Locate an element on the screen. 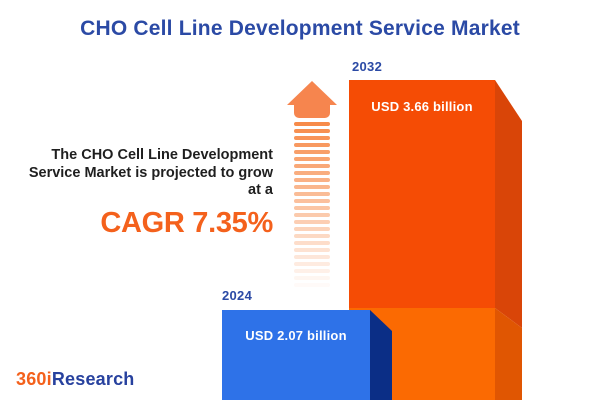 The height and width of the screenshot is (400, 600). bar-2032-side-lower is located at coordinates (508, 354).